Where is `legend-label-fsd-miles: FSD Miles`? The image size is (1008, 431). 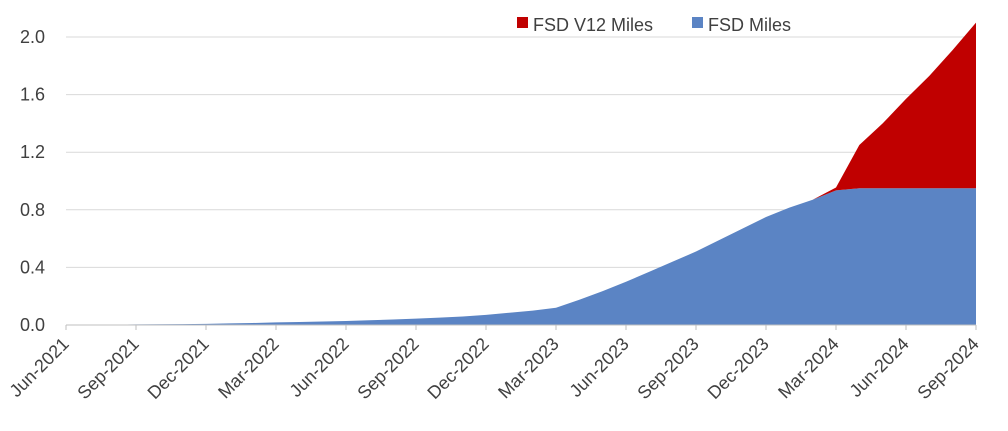 legend-label-fsd-miles: FSD Miles is located at coordinates (749, 25).